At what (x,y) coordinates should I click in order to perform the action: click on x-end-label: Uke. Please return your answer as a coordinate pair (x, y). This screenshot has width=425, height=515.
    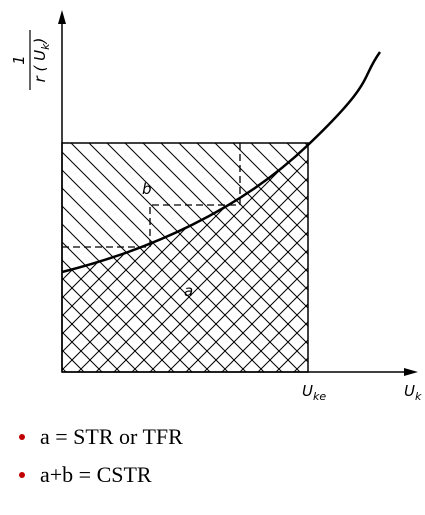
    Looking at the image, I should click on (314, 392).